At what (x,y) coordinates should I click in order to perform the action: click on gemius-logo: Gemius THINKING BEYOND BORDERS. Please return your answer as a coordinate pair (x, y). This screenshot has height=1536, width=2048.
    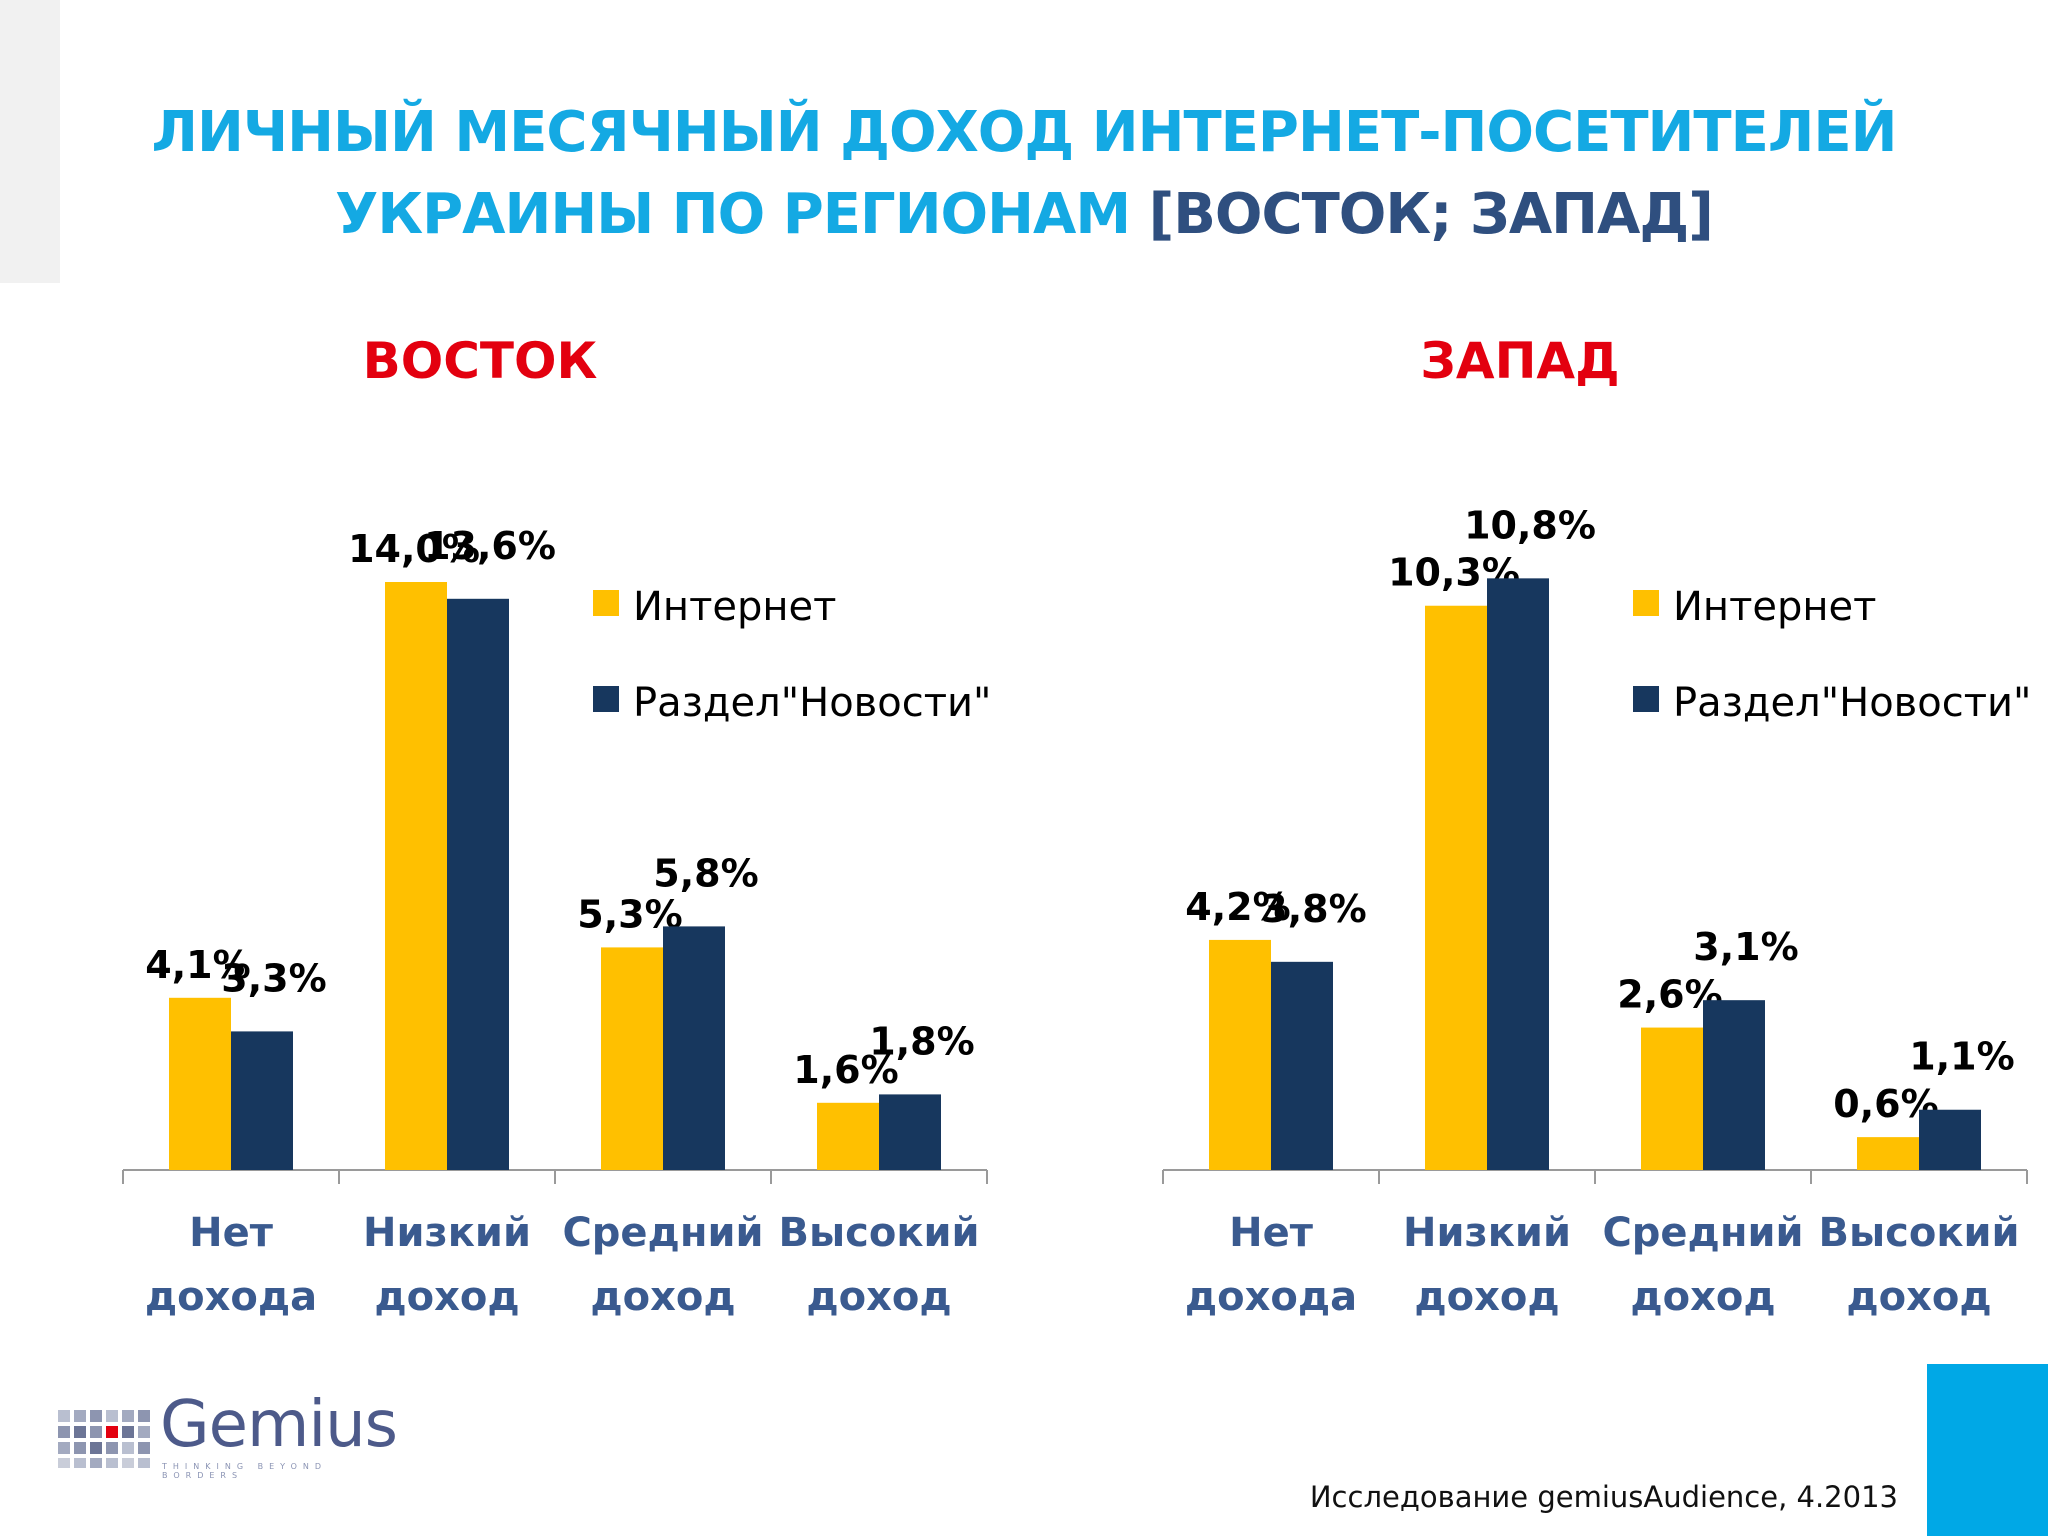
    Looking at the image, I should click on (227, 1434).